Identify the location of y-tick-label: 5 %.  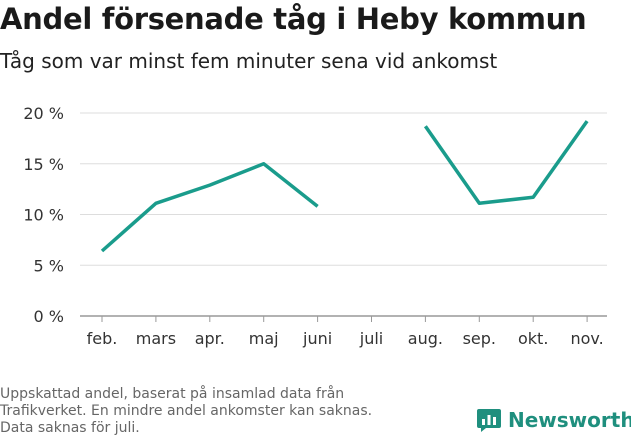
(49, 265).